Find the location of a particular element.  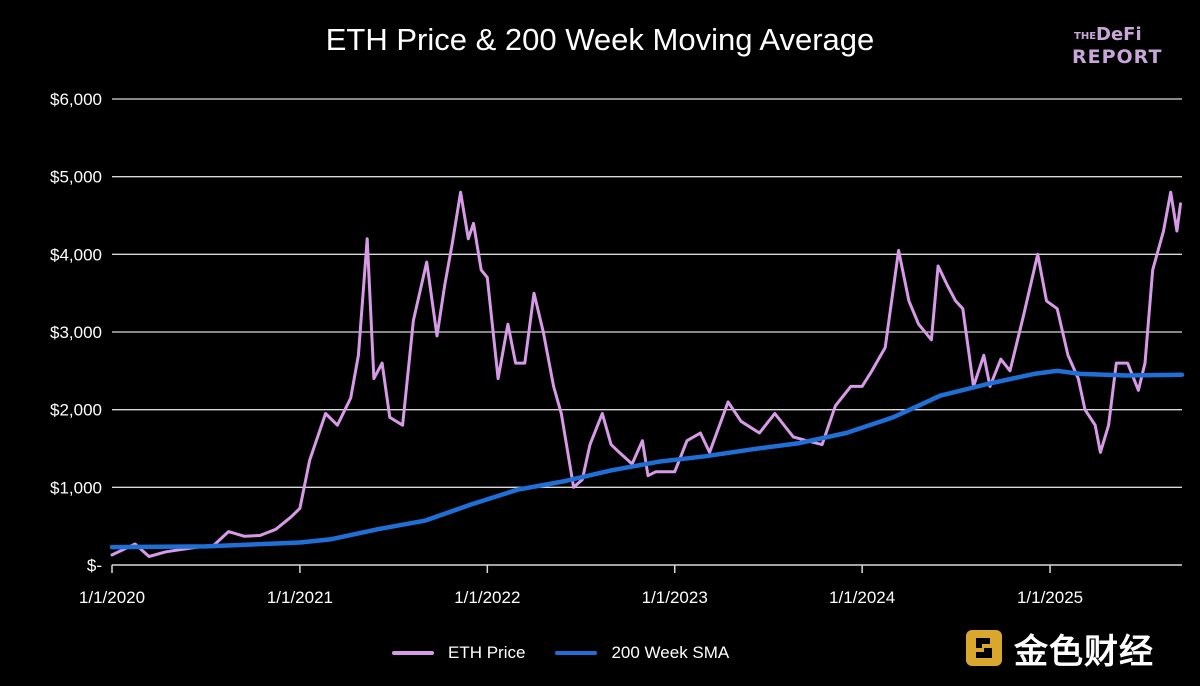

y-tick-label: $6,000 is located at coordinates (76, 99).